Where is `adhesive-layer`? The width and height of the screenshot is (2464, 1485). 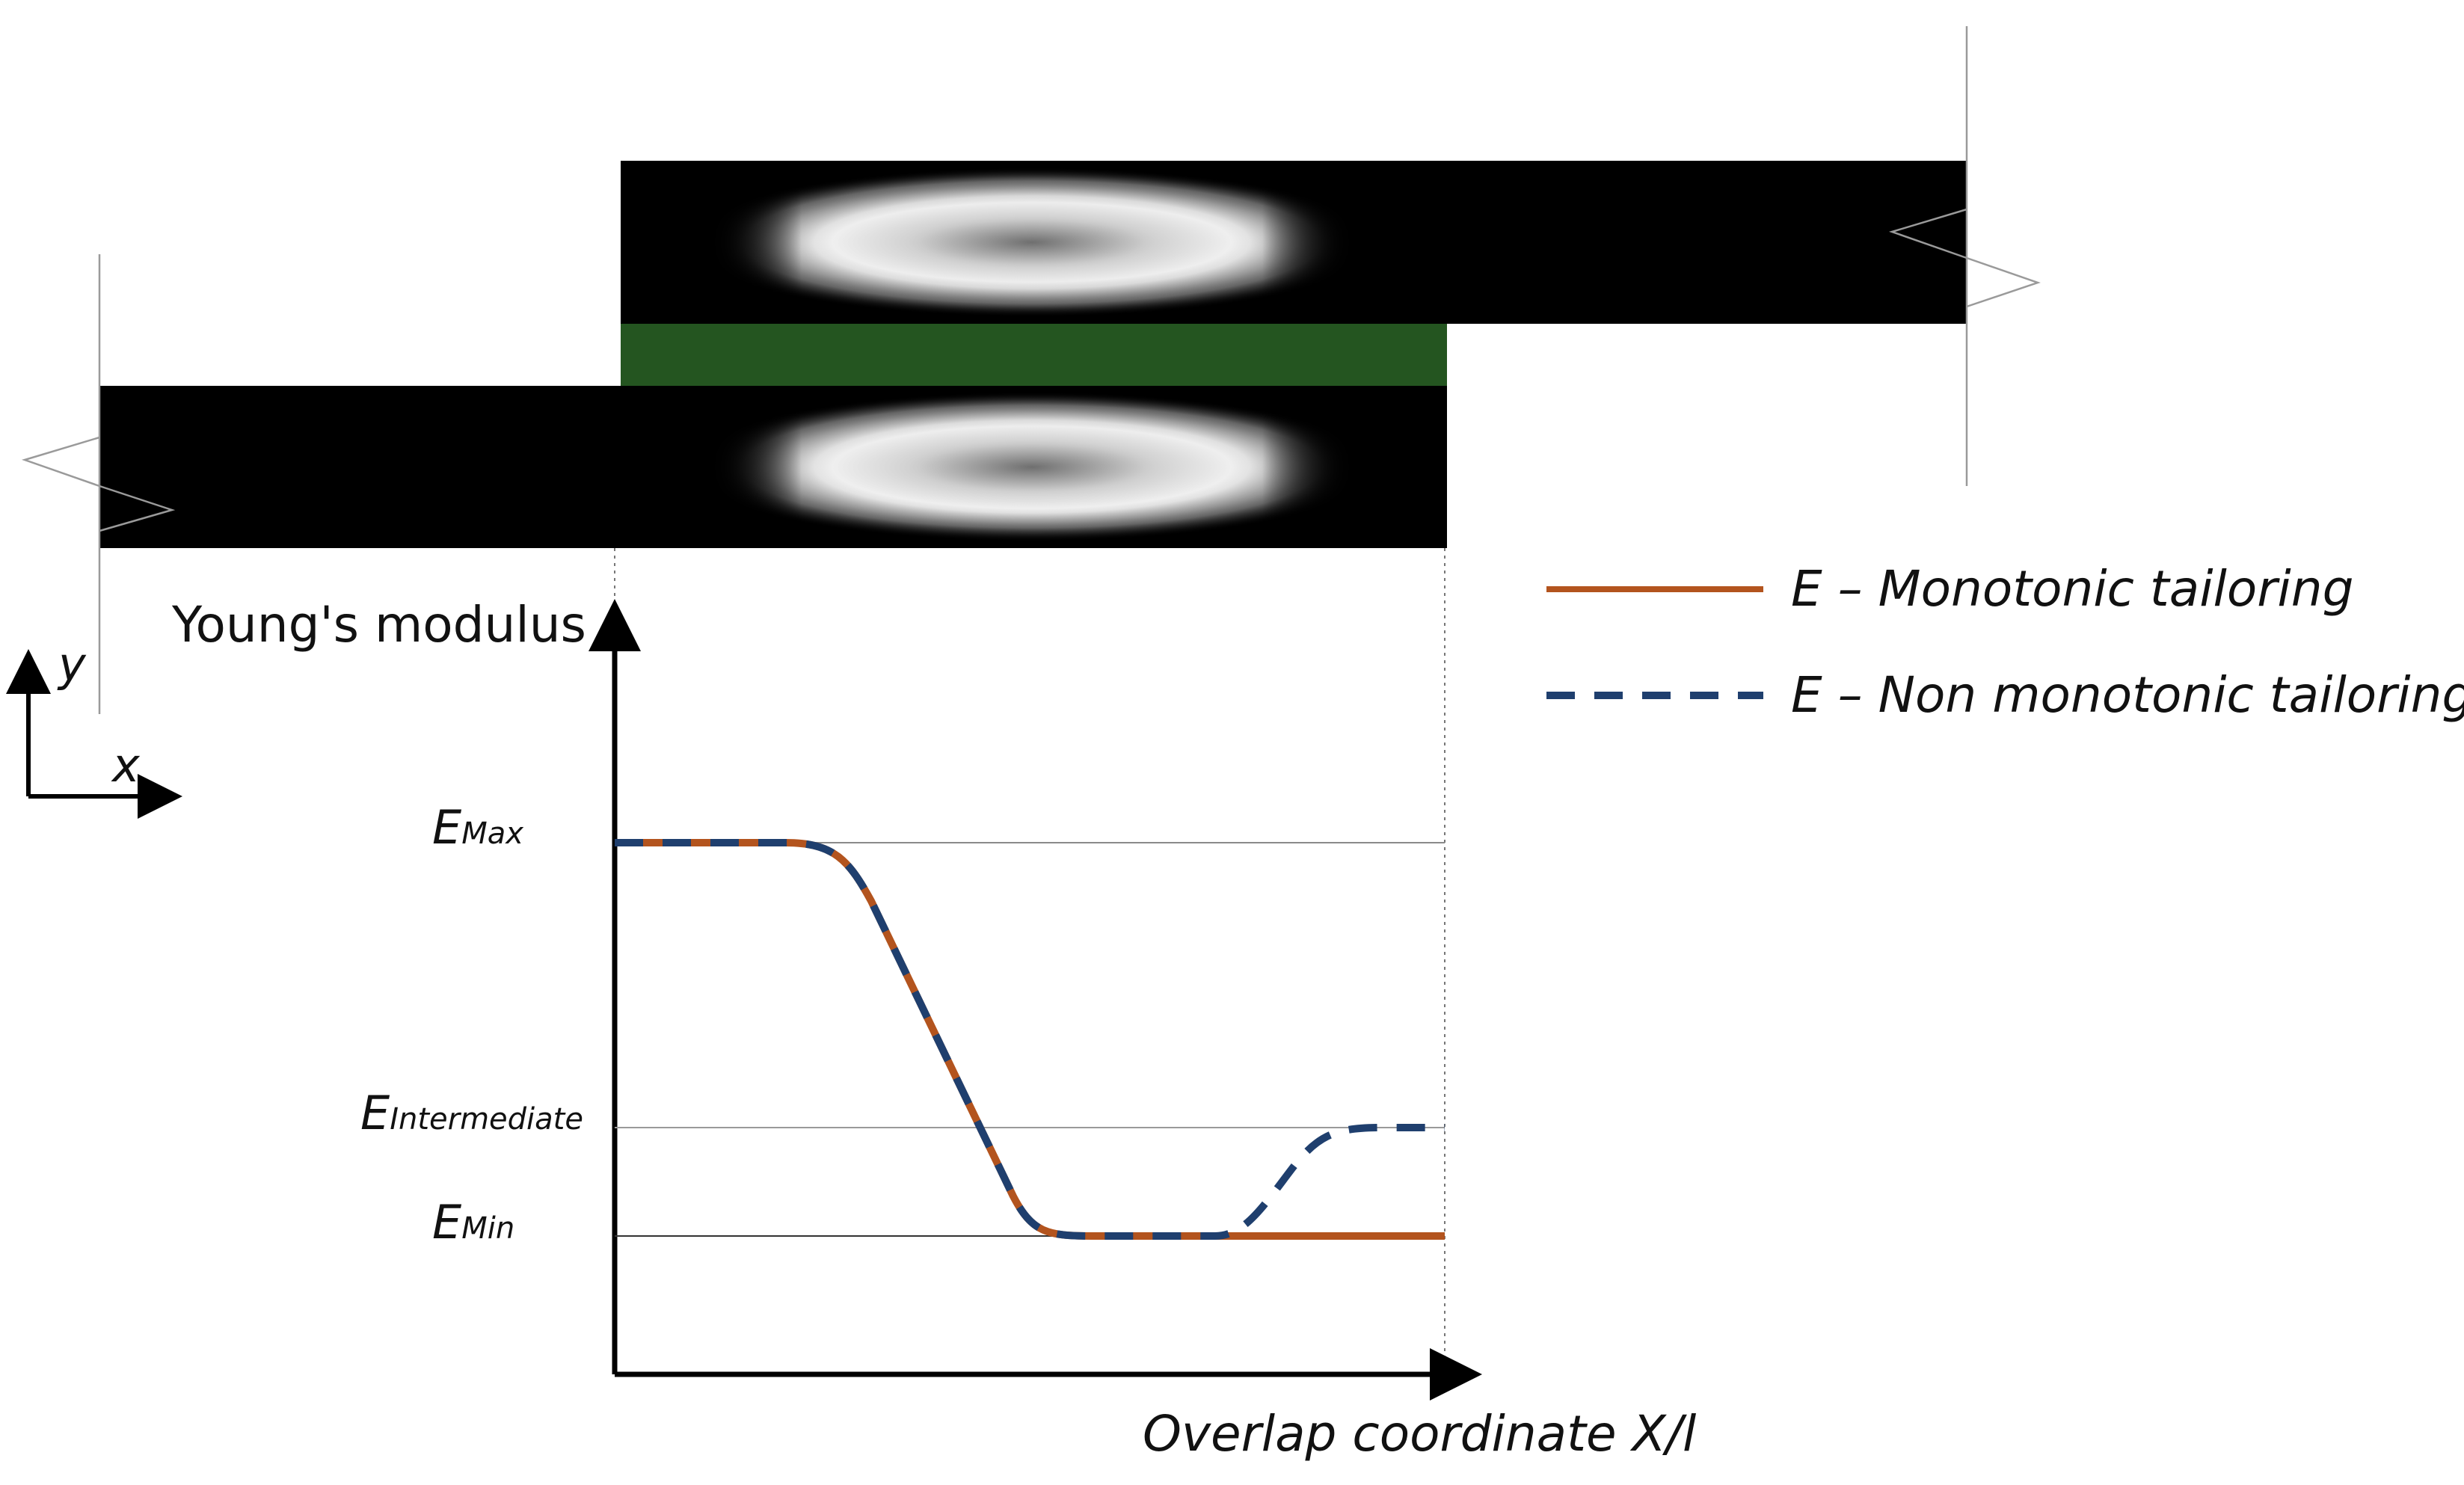 adhesive-layer is located at coordinates (1034, 355).